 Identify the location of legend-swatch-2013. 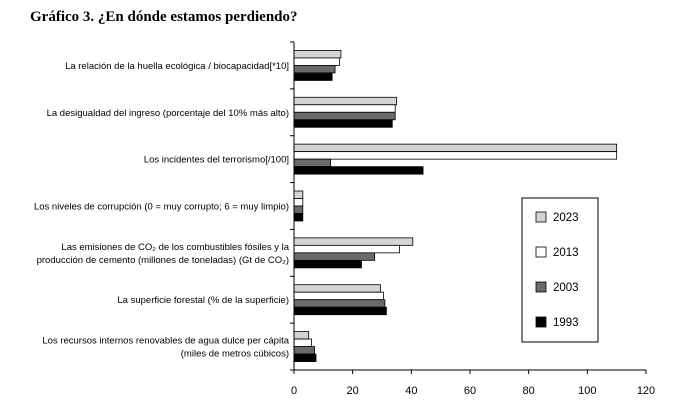
(541, 252).